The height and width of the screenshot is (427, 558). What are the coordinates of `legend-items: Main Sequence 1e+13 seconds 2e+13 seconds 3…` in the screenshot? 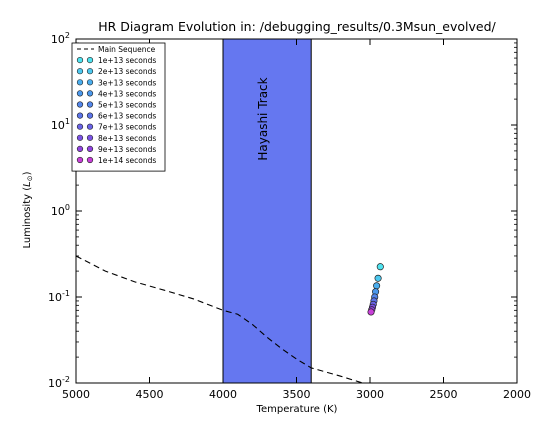 It's located at (116, 105).